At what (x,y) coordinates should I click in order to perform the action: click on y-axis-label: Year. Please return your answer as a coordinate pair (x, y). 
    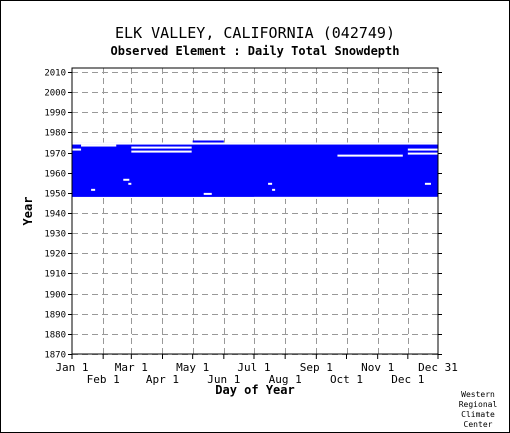
    Looking at the image, I should click on (28, 211).